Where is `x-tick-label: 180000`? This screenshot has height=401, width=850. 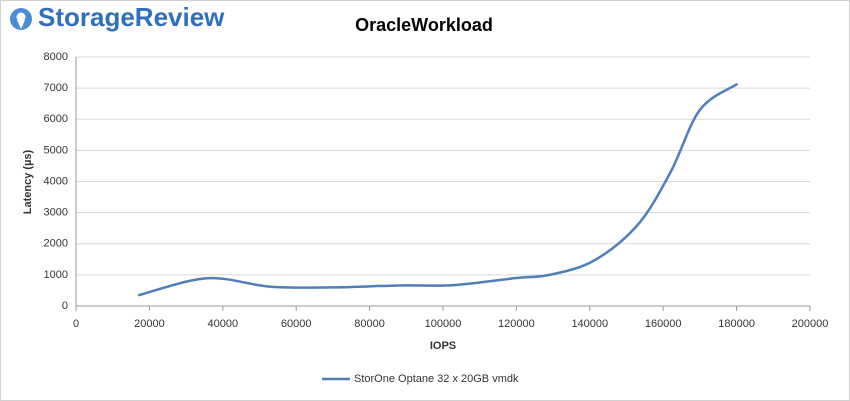 x-tick-label: 180000 is located at coordinates (736, 324).